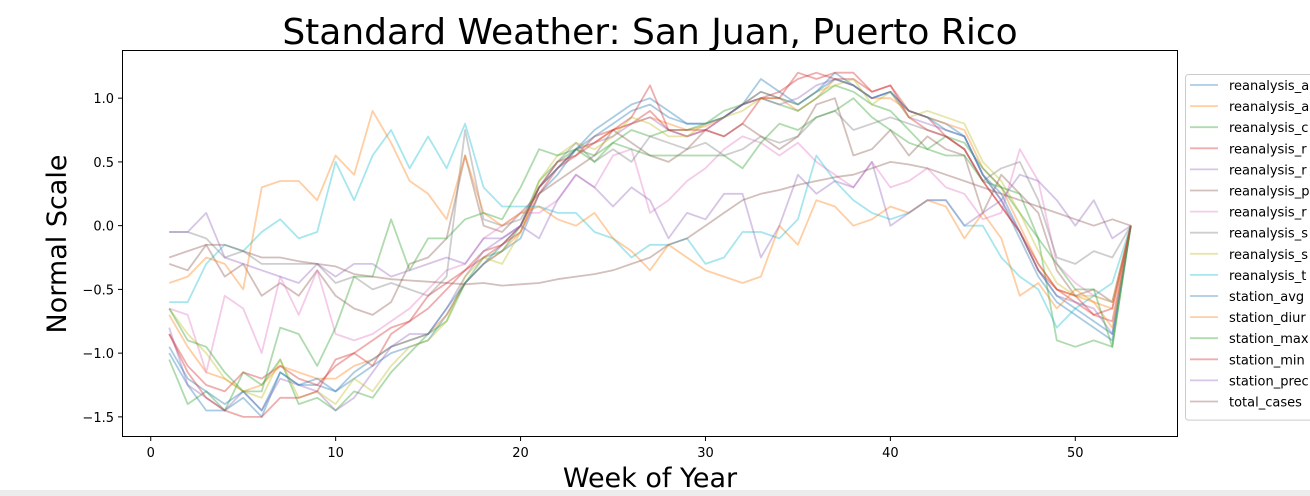 The height and width of the screenshot is (496, 1310). Describe the element at coordinates (1266, 297) in the screenshot. I see `legend-label: station_avg` at that location.